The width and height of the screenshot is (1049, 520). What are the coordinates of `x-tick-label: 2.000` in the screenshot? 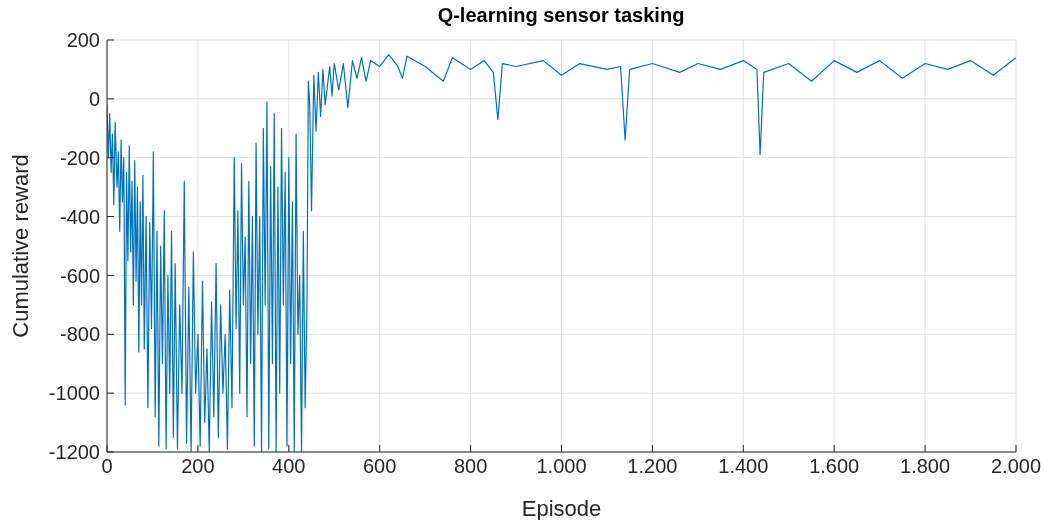 It's located at (1016, 466).